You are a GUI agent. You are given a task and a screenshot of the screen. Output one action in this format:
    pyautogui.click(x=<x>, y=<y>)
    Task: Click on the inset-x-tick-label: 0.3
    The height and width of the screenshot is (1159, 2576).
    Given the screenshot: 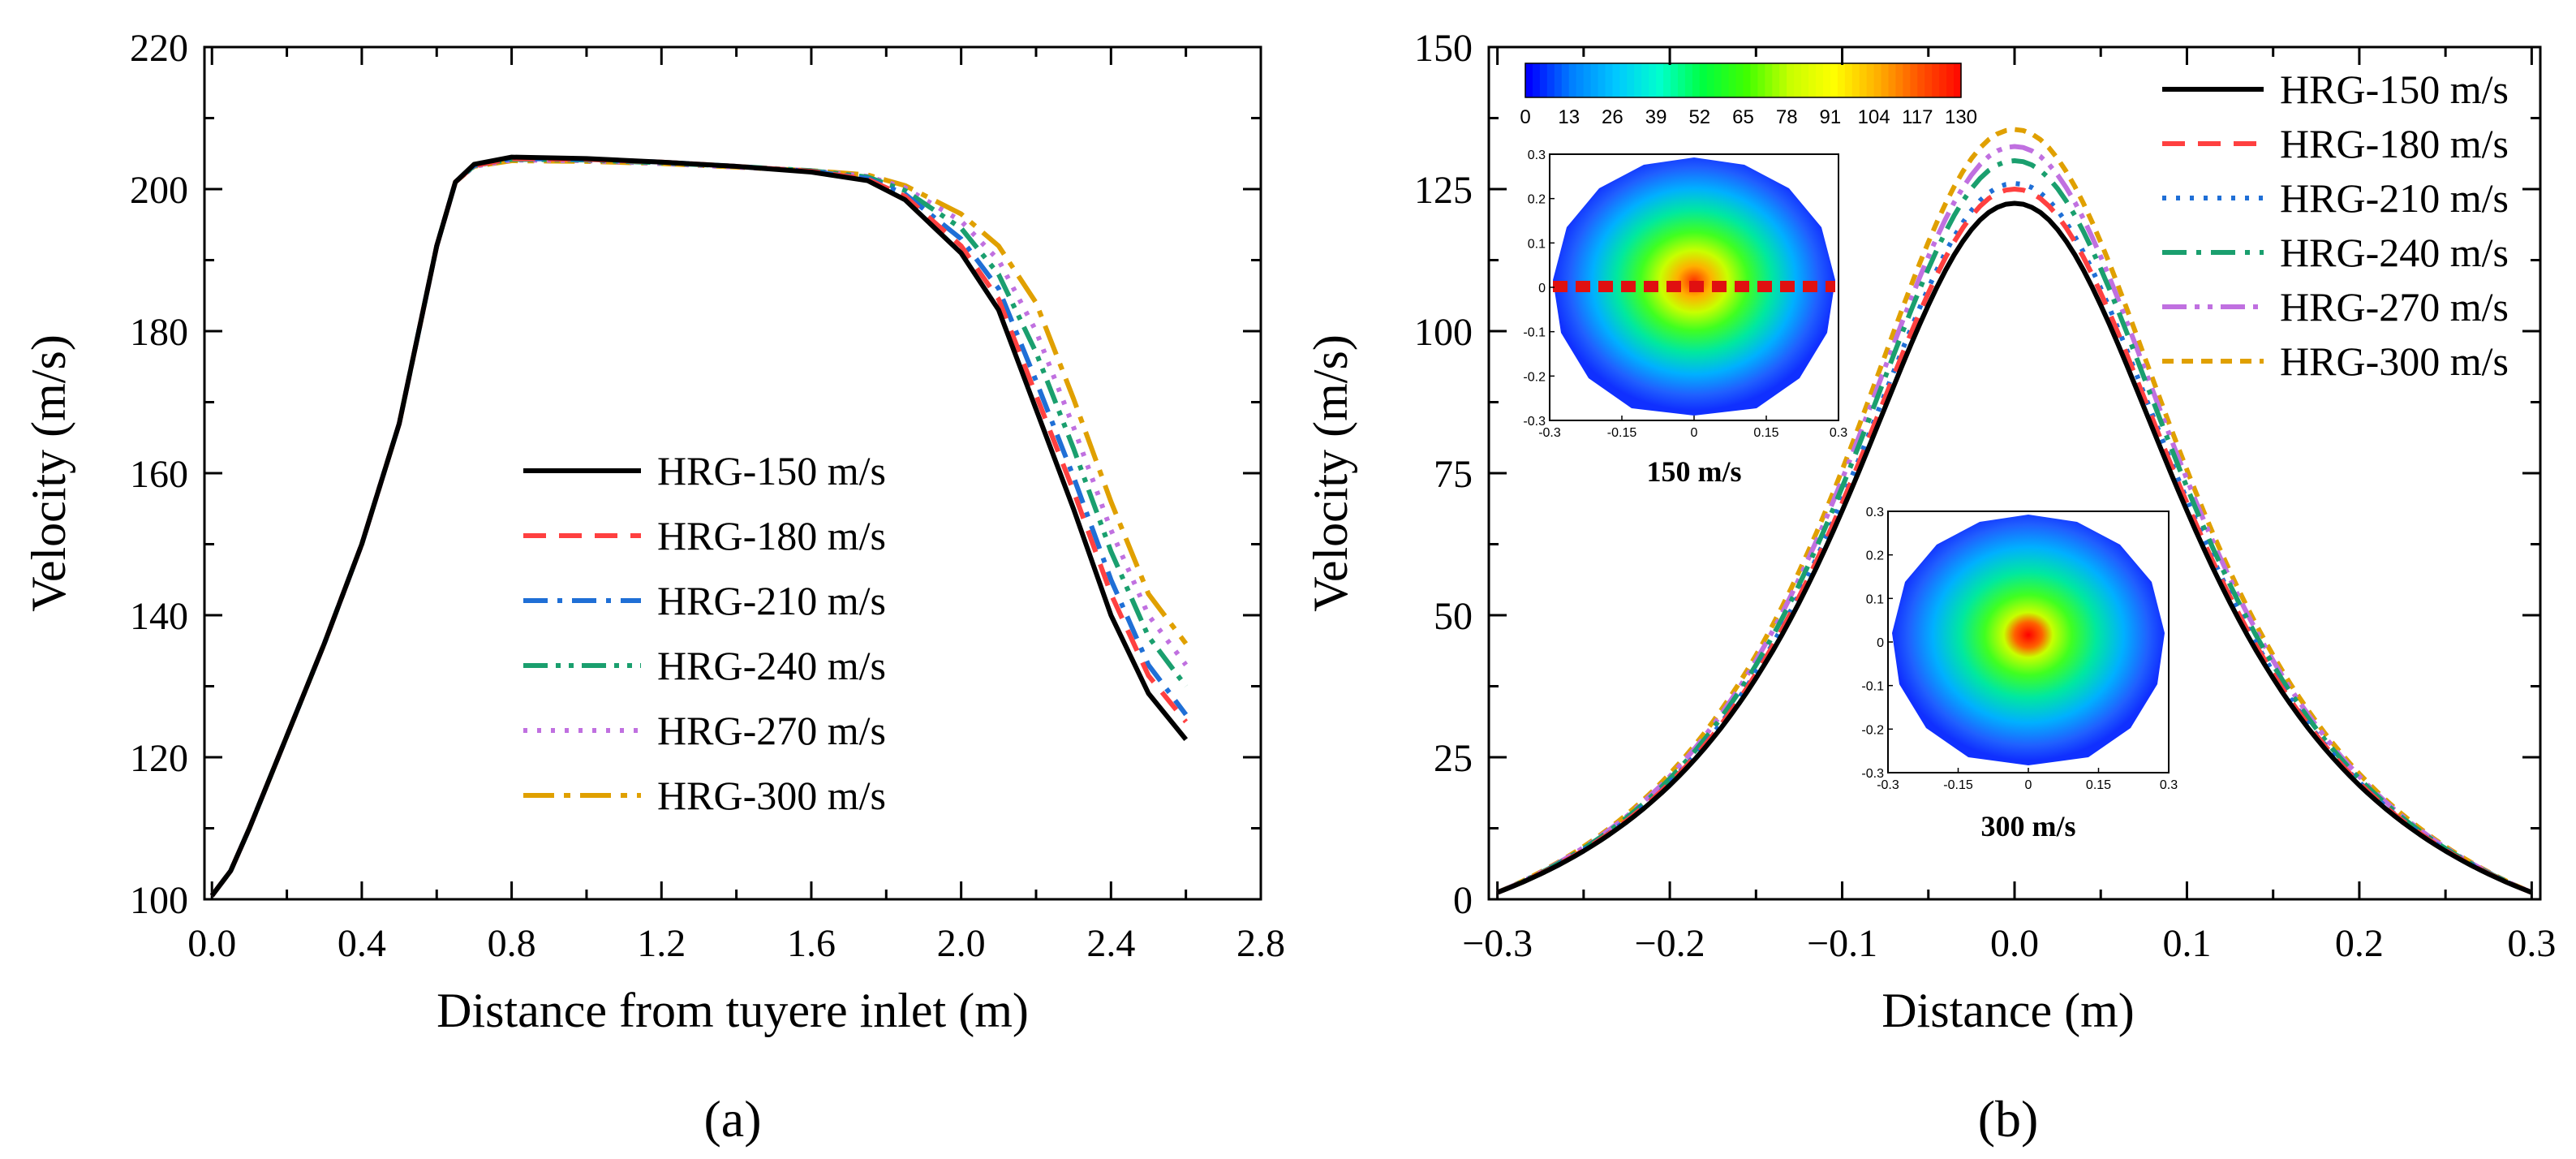 What is the action you would take?
    pyautogui.click(x=2169, y=785)
    